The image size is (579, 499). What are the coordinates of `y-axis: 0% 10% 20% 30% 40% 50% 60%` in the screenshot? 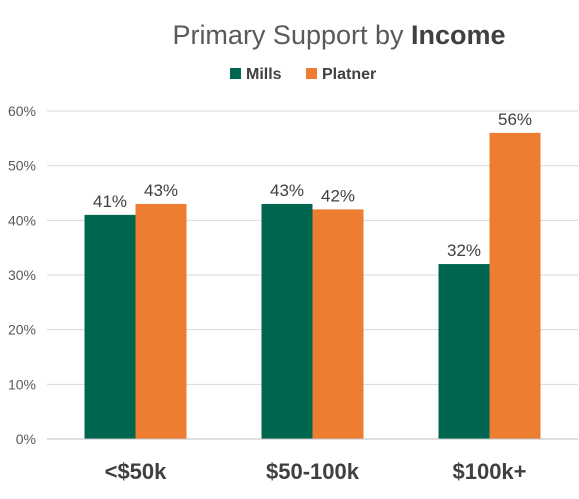 It's located at (22, 275).